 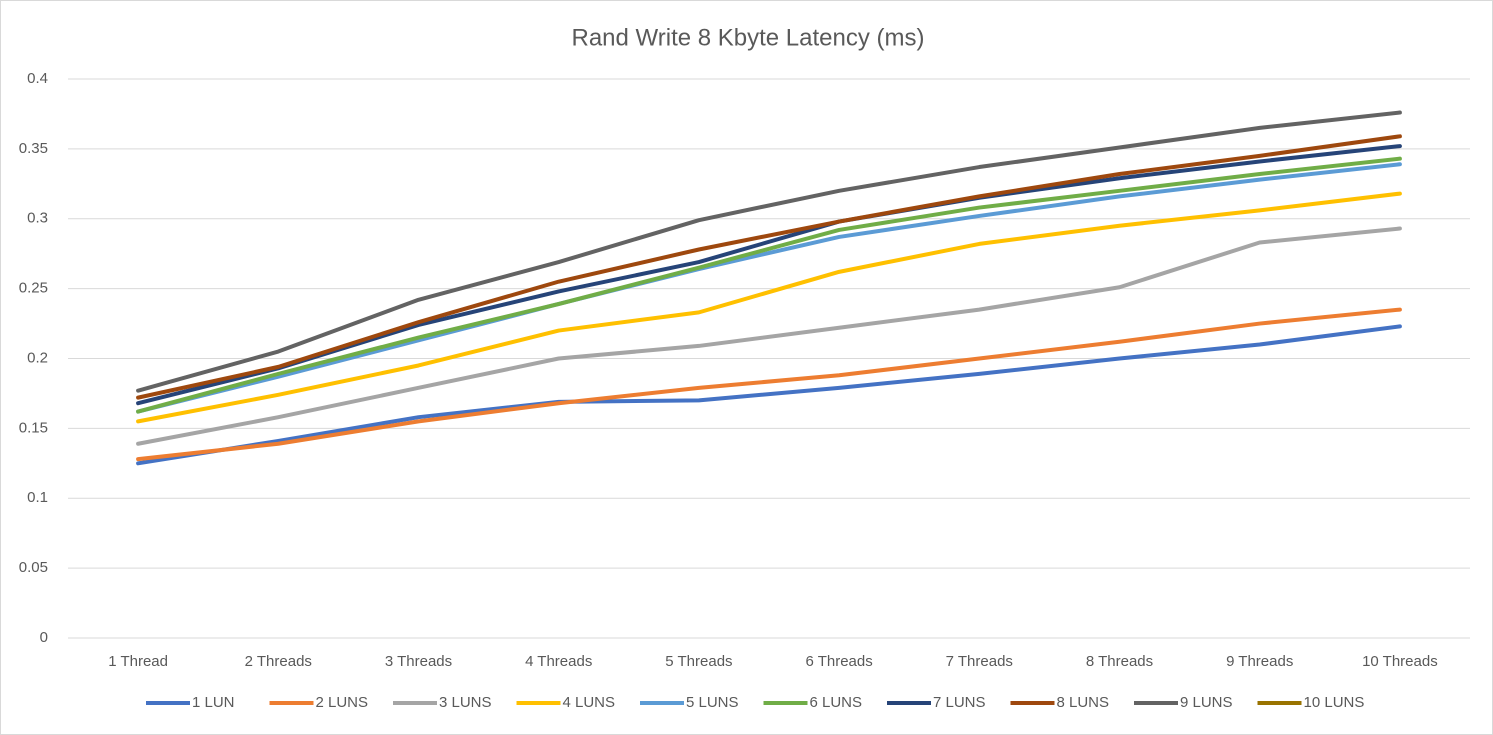 I want to click on x-tick-label: 7 Threads, so click(x=979, y=661).